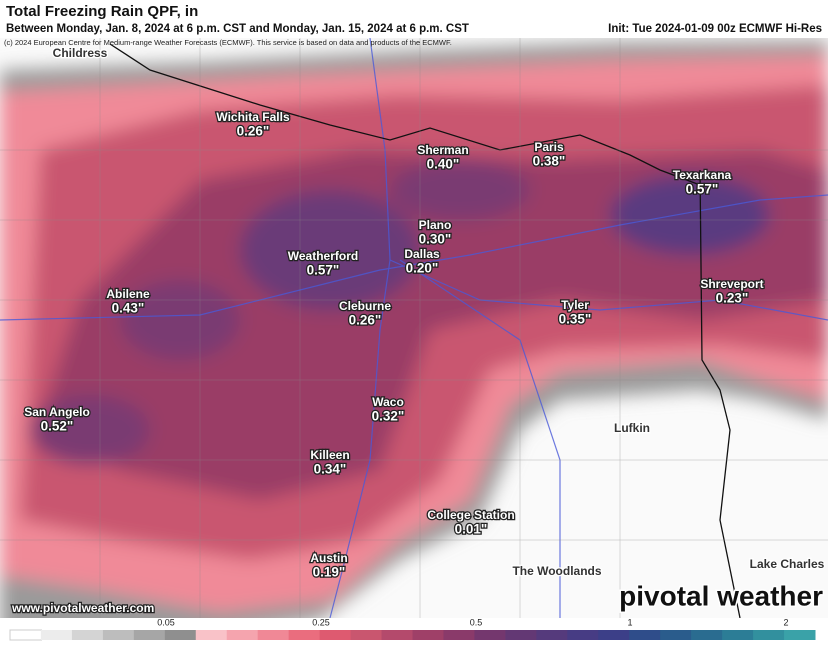 This screenshot has height=654, width=828. I want to click on city-name: Texarkana, so click(702, 175).